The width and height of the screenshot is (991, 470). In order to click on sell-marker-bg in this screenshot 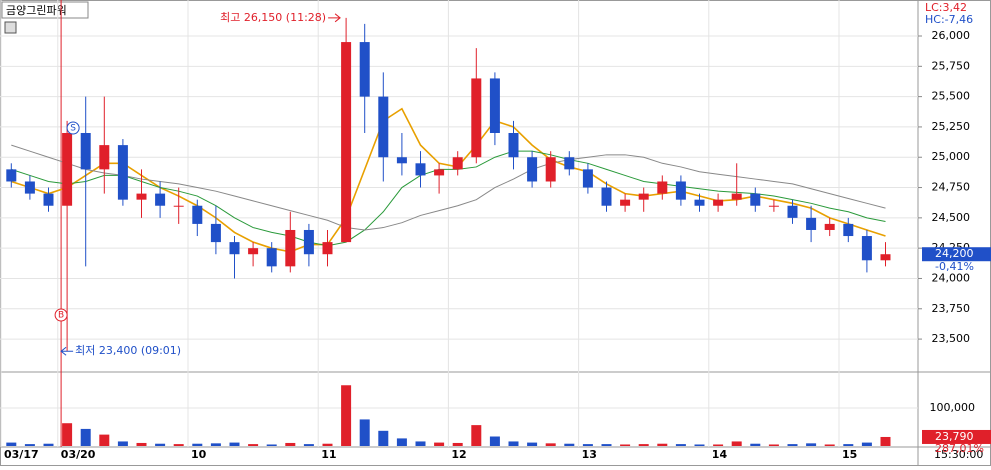, I will do `click(73, 128)`.